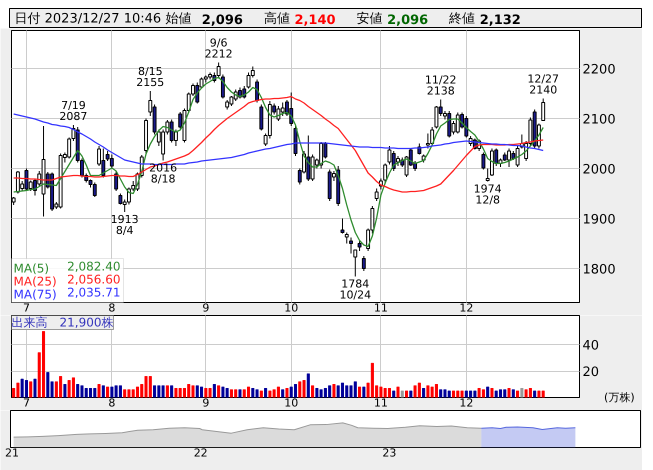 The width and height of the screenshot is (653, 470). What do you see at coordinates (440, 85) in the screenshot?
I see `annotation: 11/22 2138` at bounding box center [440, 85].